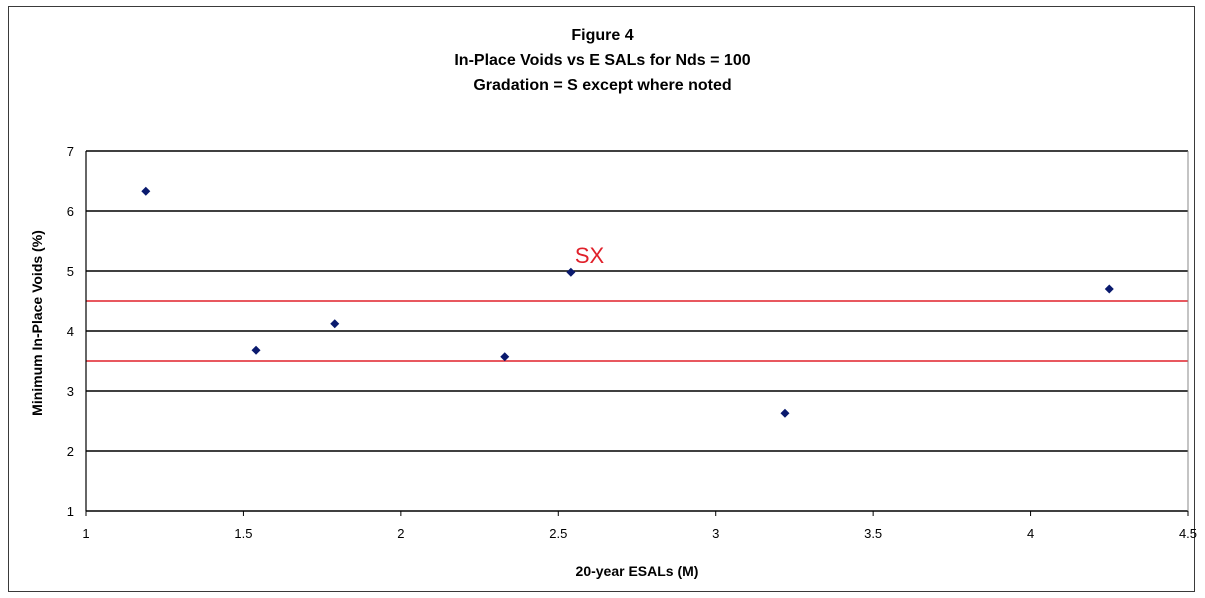  I want to click on y-tick-label: 6, so click(70, 211).